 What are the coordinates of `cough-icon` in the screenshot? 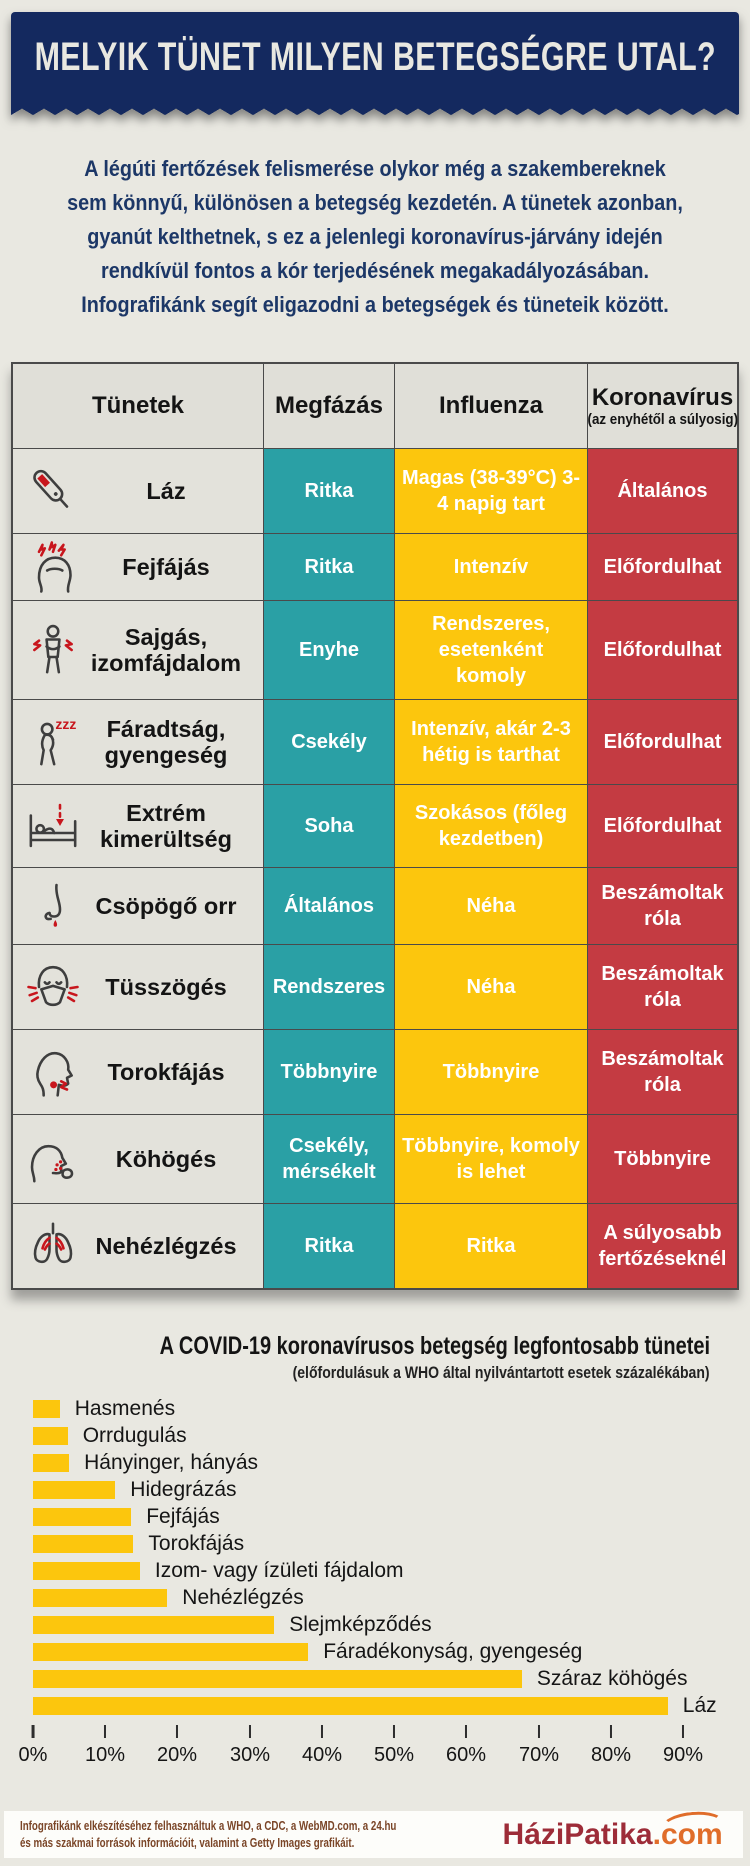 It's located at (53, 1159).